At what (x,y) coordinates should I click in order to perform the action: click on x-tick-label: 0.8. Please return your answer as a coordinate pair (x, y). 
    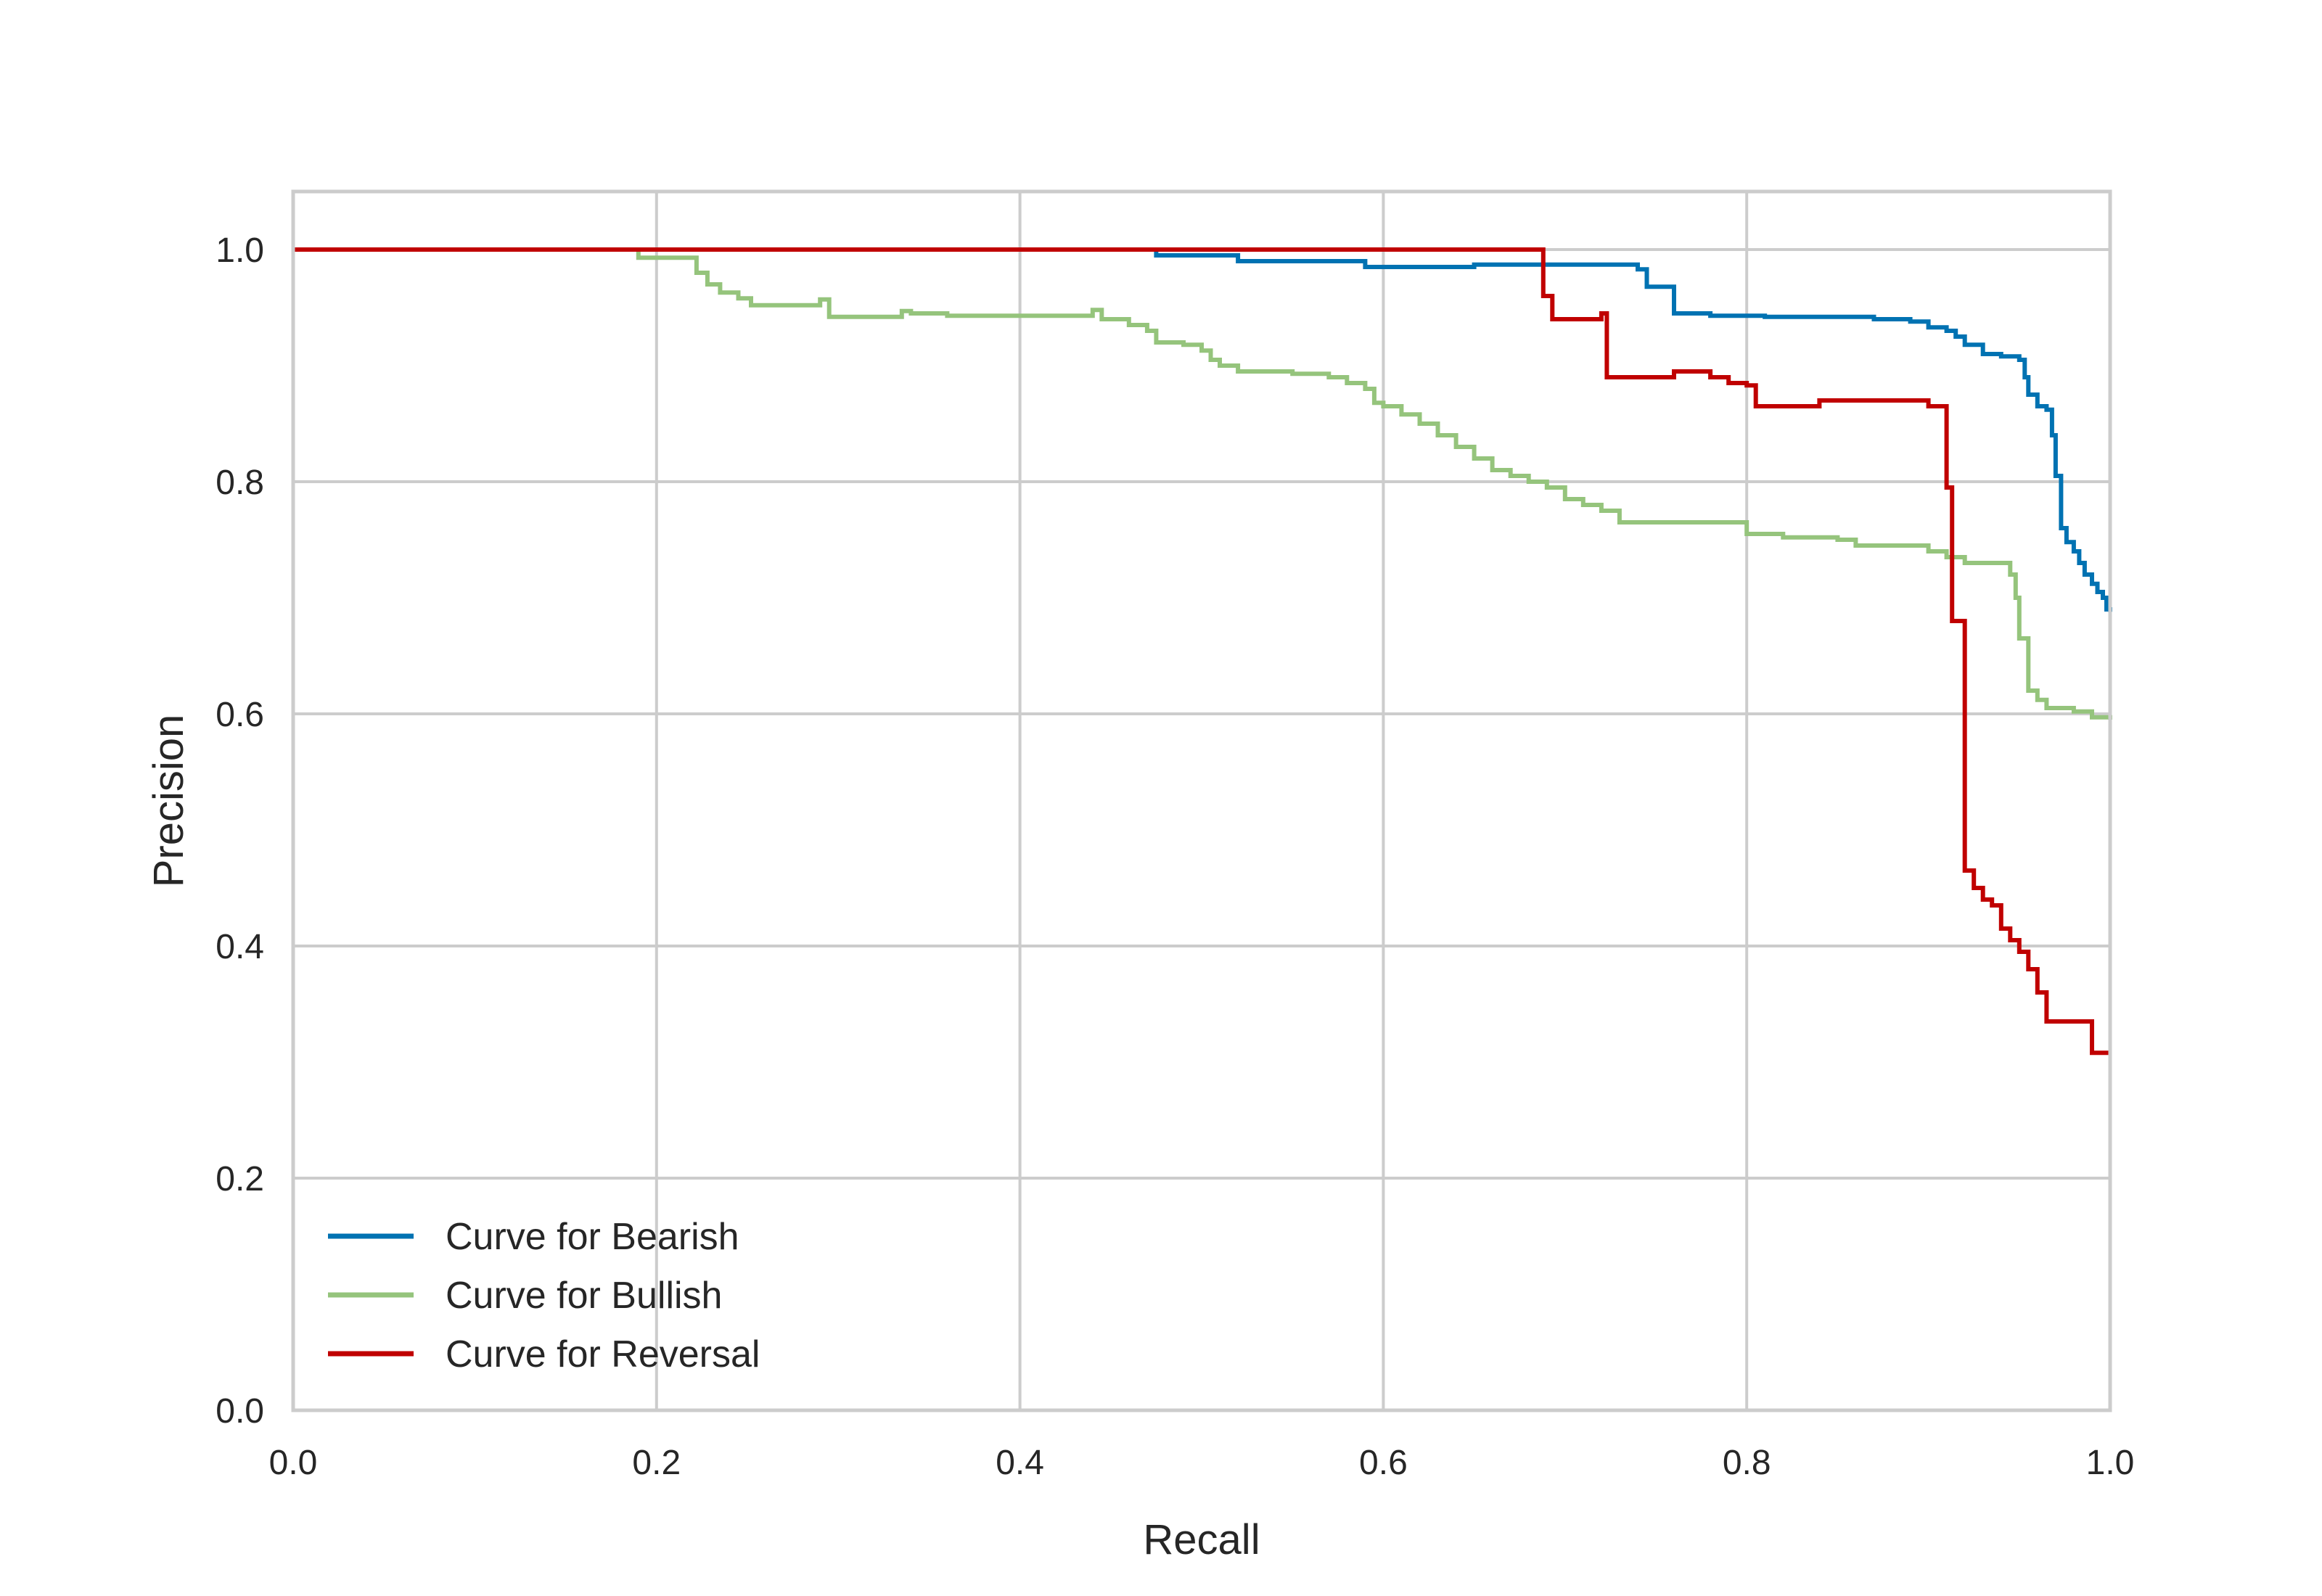
    Looking at the image, I should click on (1747, 1463).